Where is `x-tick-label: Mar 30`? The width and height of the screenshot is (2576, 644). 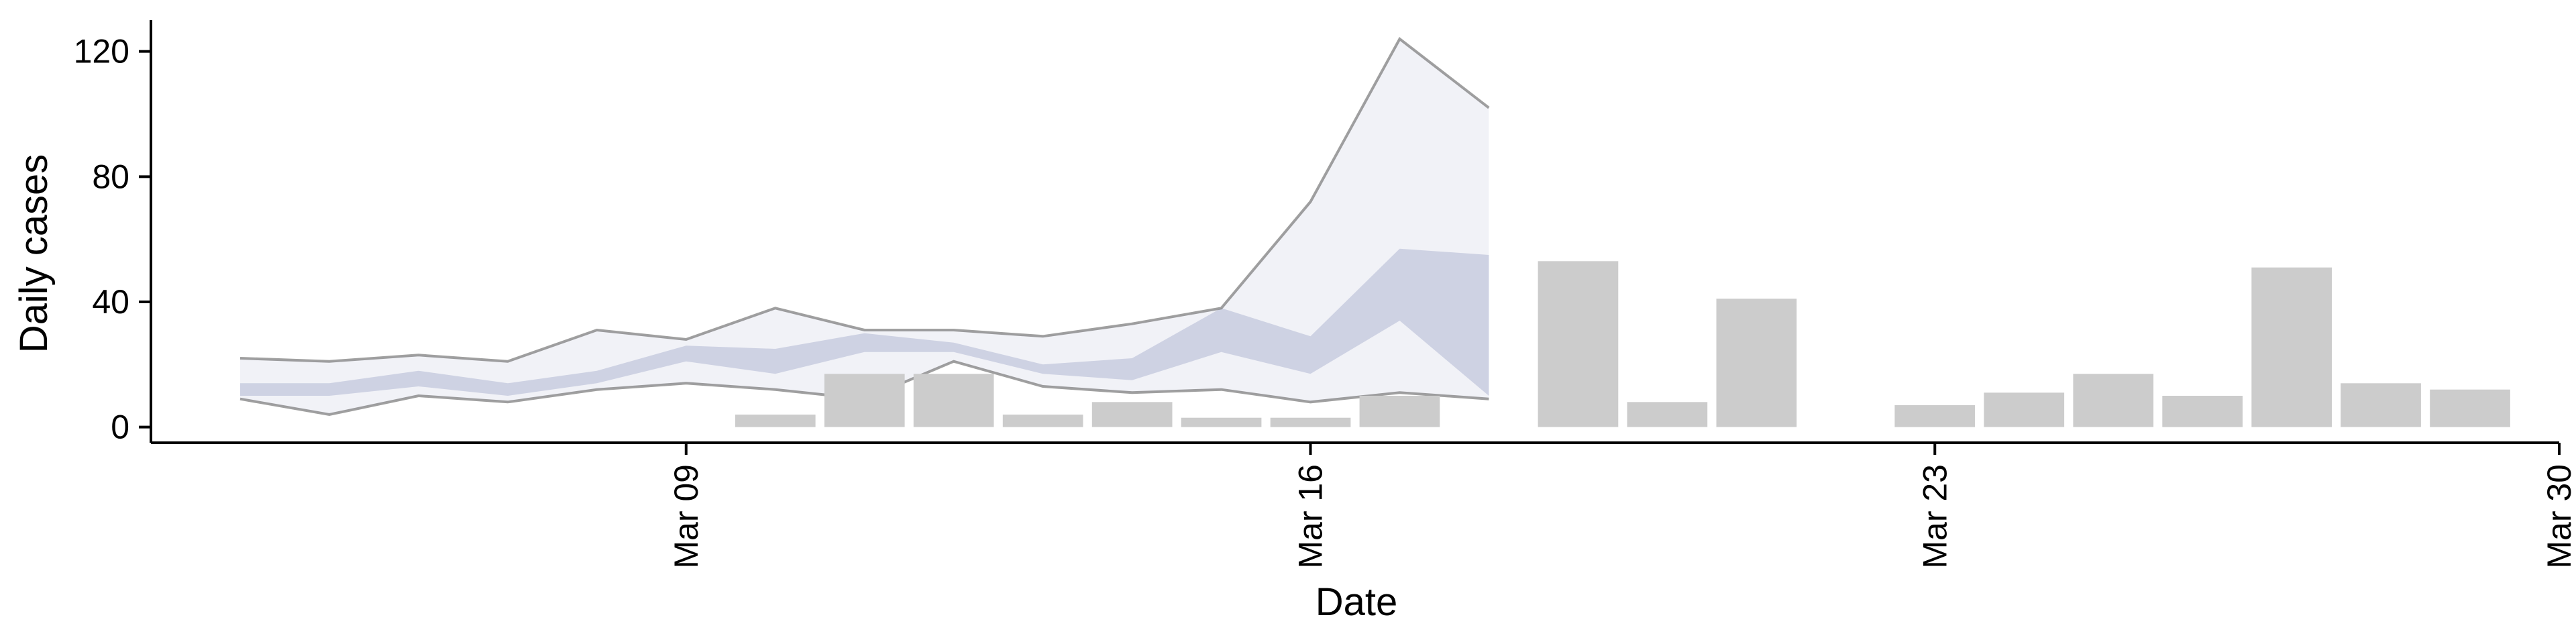 x-tick-label: Mar 30 is located at coordinates (2558, 516).